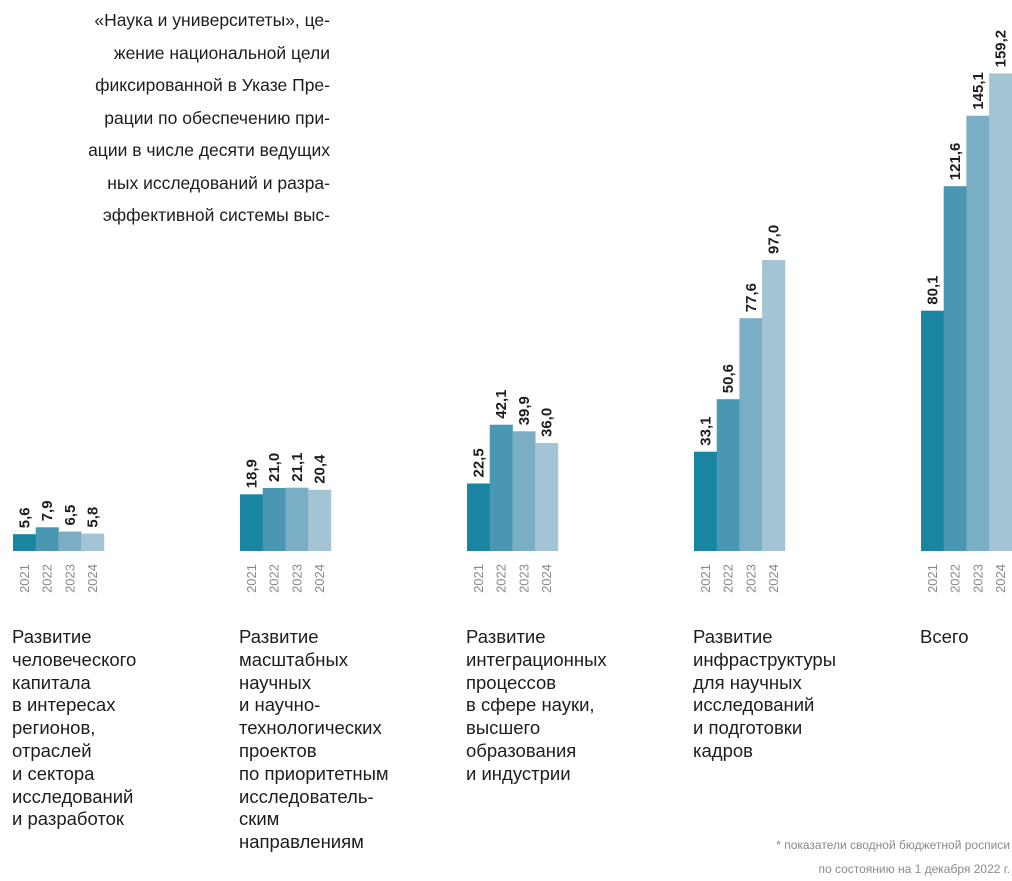 The height and width of the screenshot is (881, 1012). What do you see at coordinates (728, 378) in the screenshot?
I see `bar-value-label: 50,6` at bounding box center [728, 378].